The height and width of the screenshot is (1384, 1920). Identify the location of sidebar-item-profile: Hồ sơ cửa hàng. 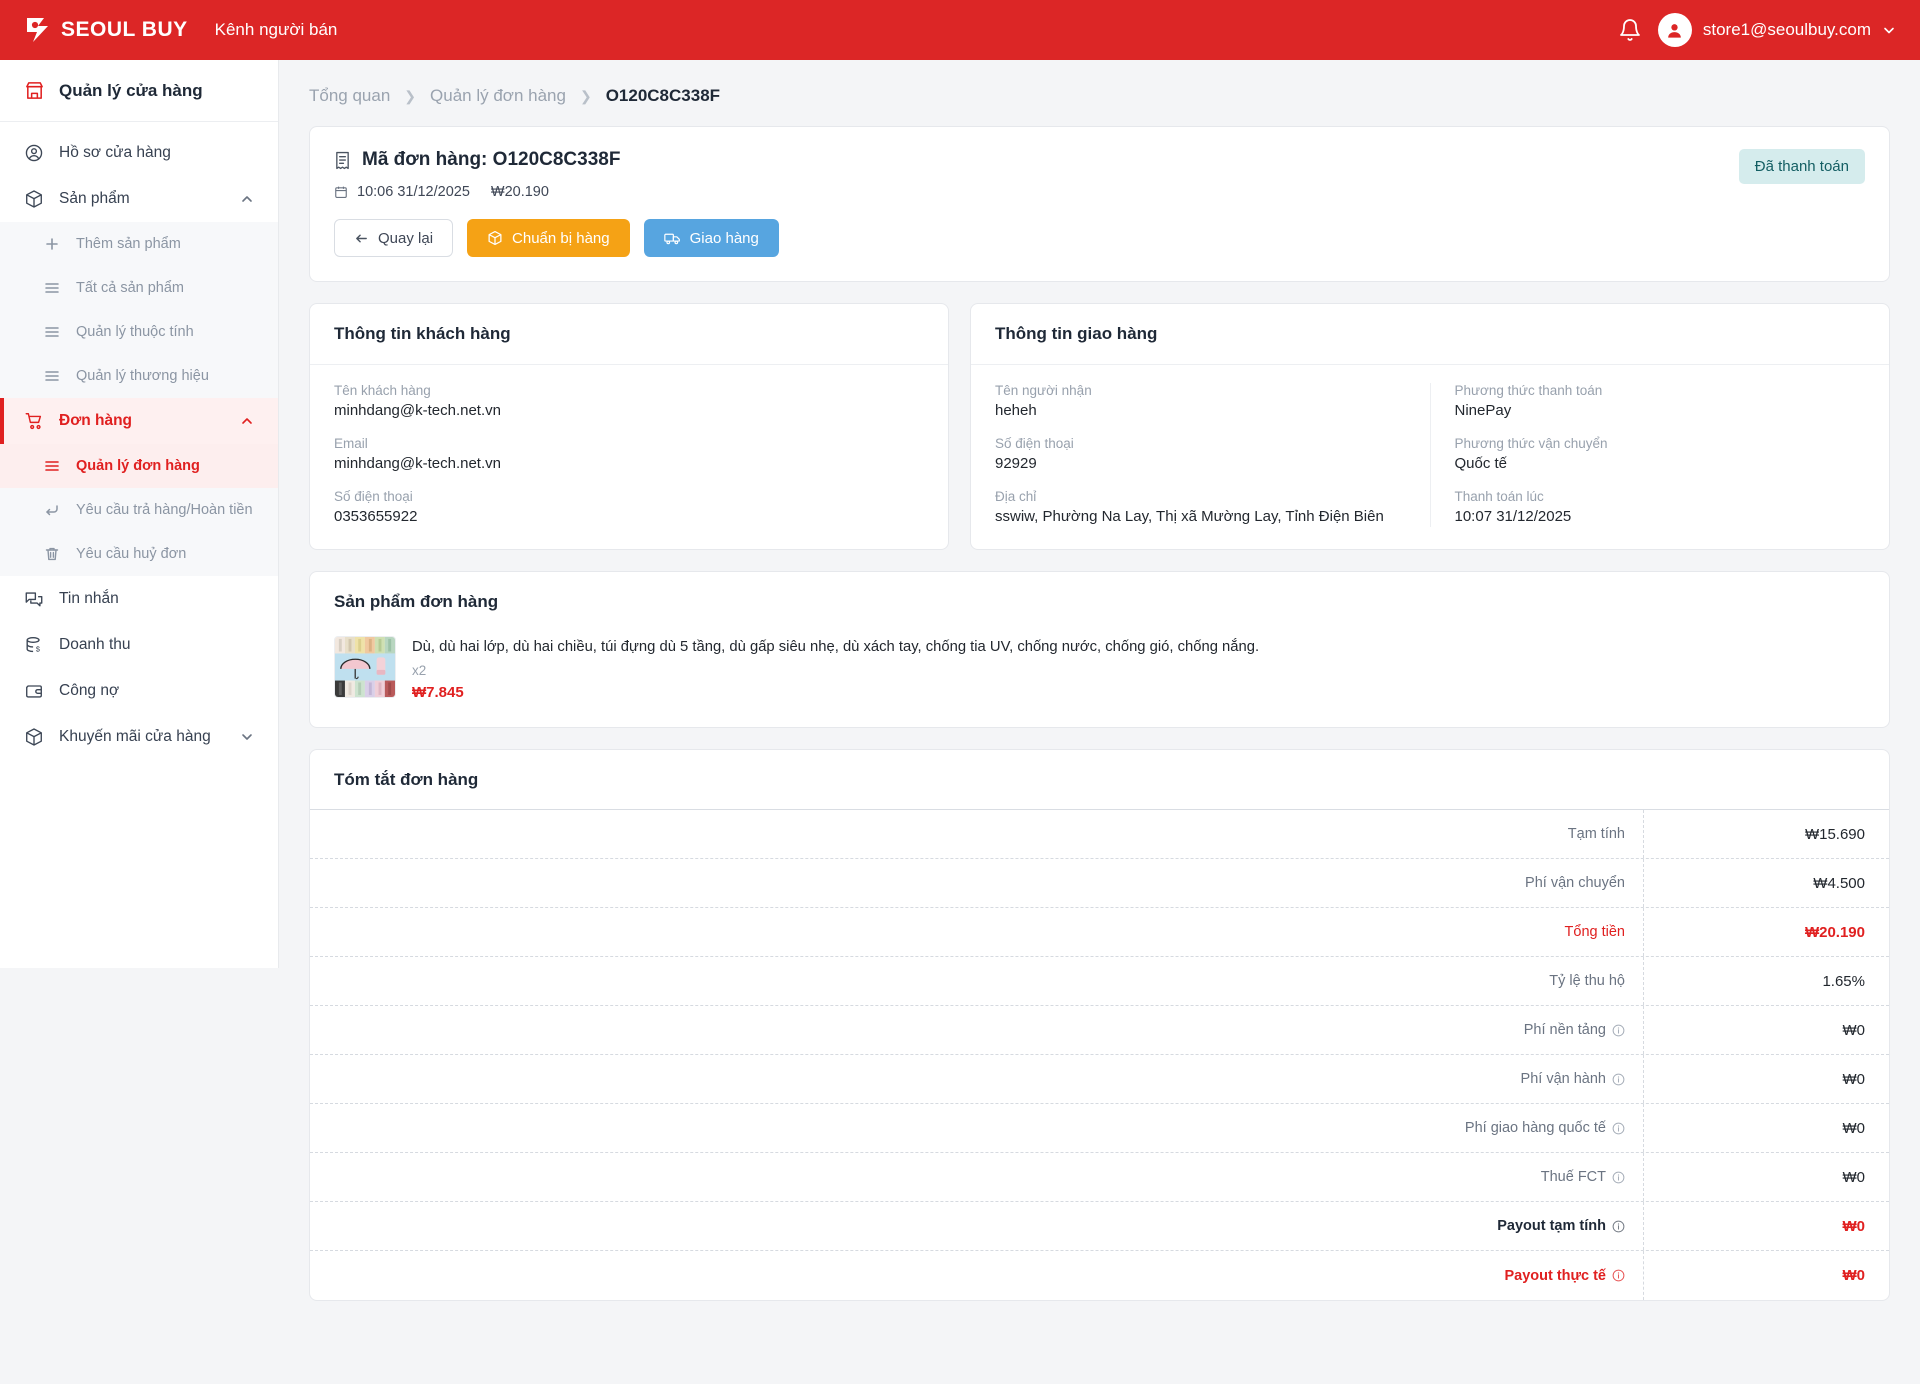
(139, 153).